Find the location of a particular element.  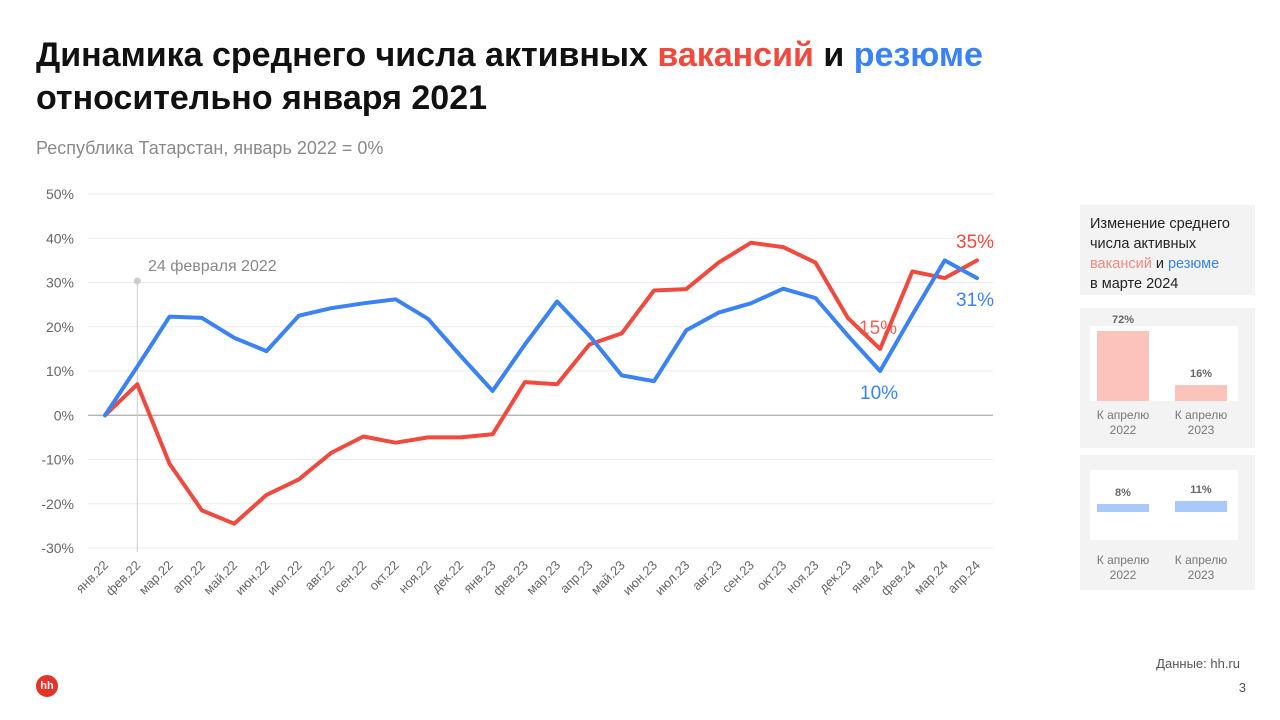

x-tick-label: апр.22 is located at coordinates (188, 577).